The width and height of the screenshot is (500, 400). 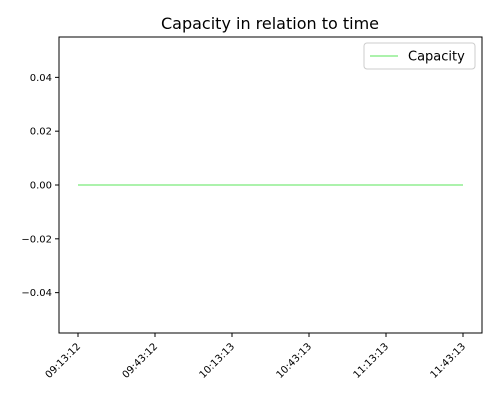 What do you see at coordinates (270, 23) in the screenshot?
I see `chart-title: Capacity in relation to time` at bounding box center [270, 23].